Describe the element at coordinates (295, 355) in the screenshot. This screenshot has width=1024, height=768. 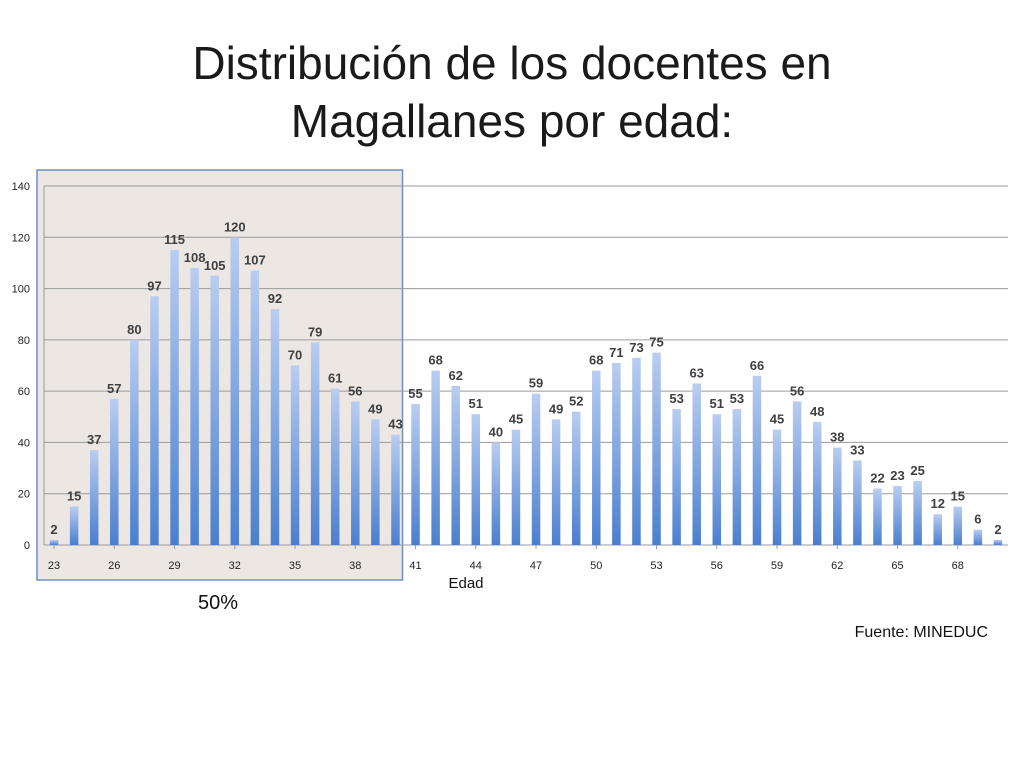
I see `data-label-age-35: 70` at that location.